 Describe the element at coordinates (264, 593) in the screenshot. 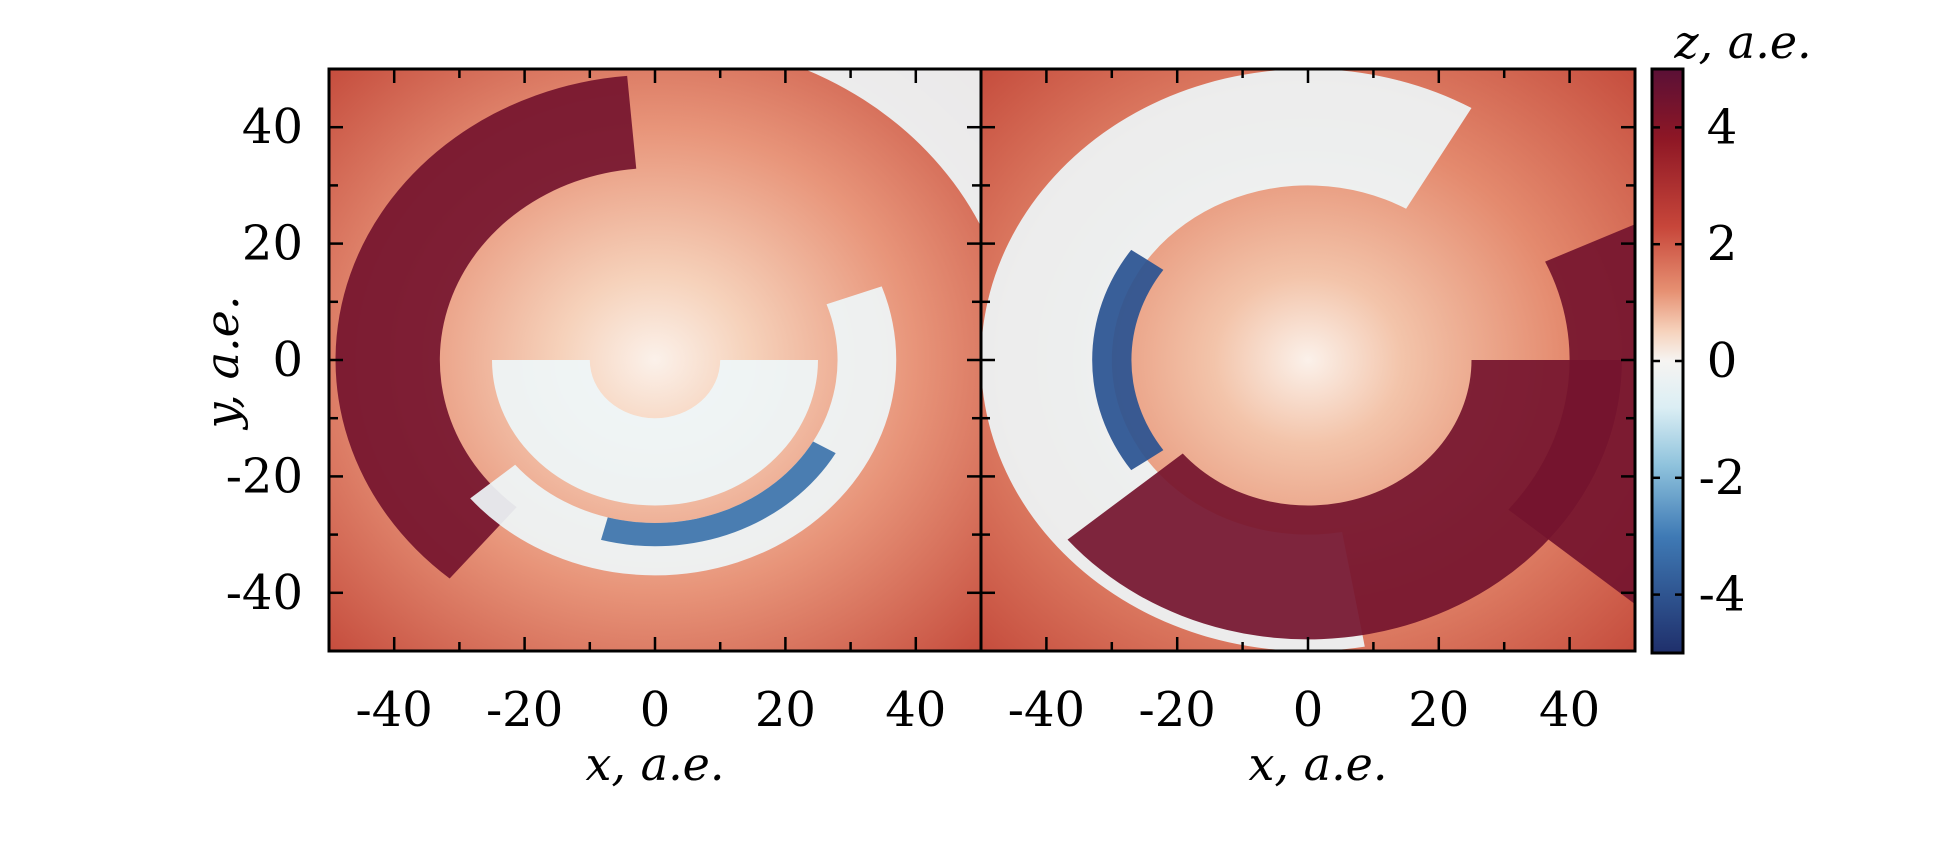

I see `y-tick-label: -40` at that location.